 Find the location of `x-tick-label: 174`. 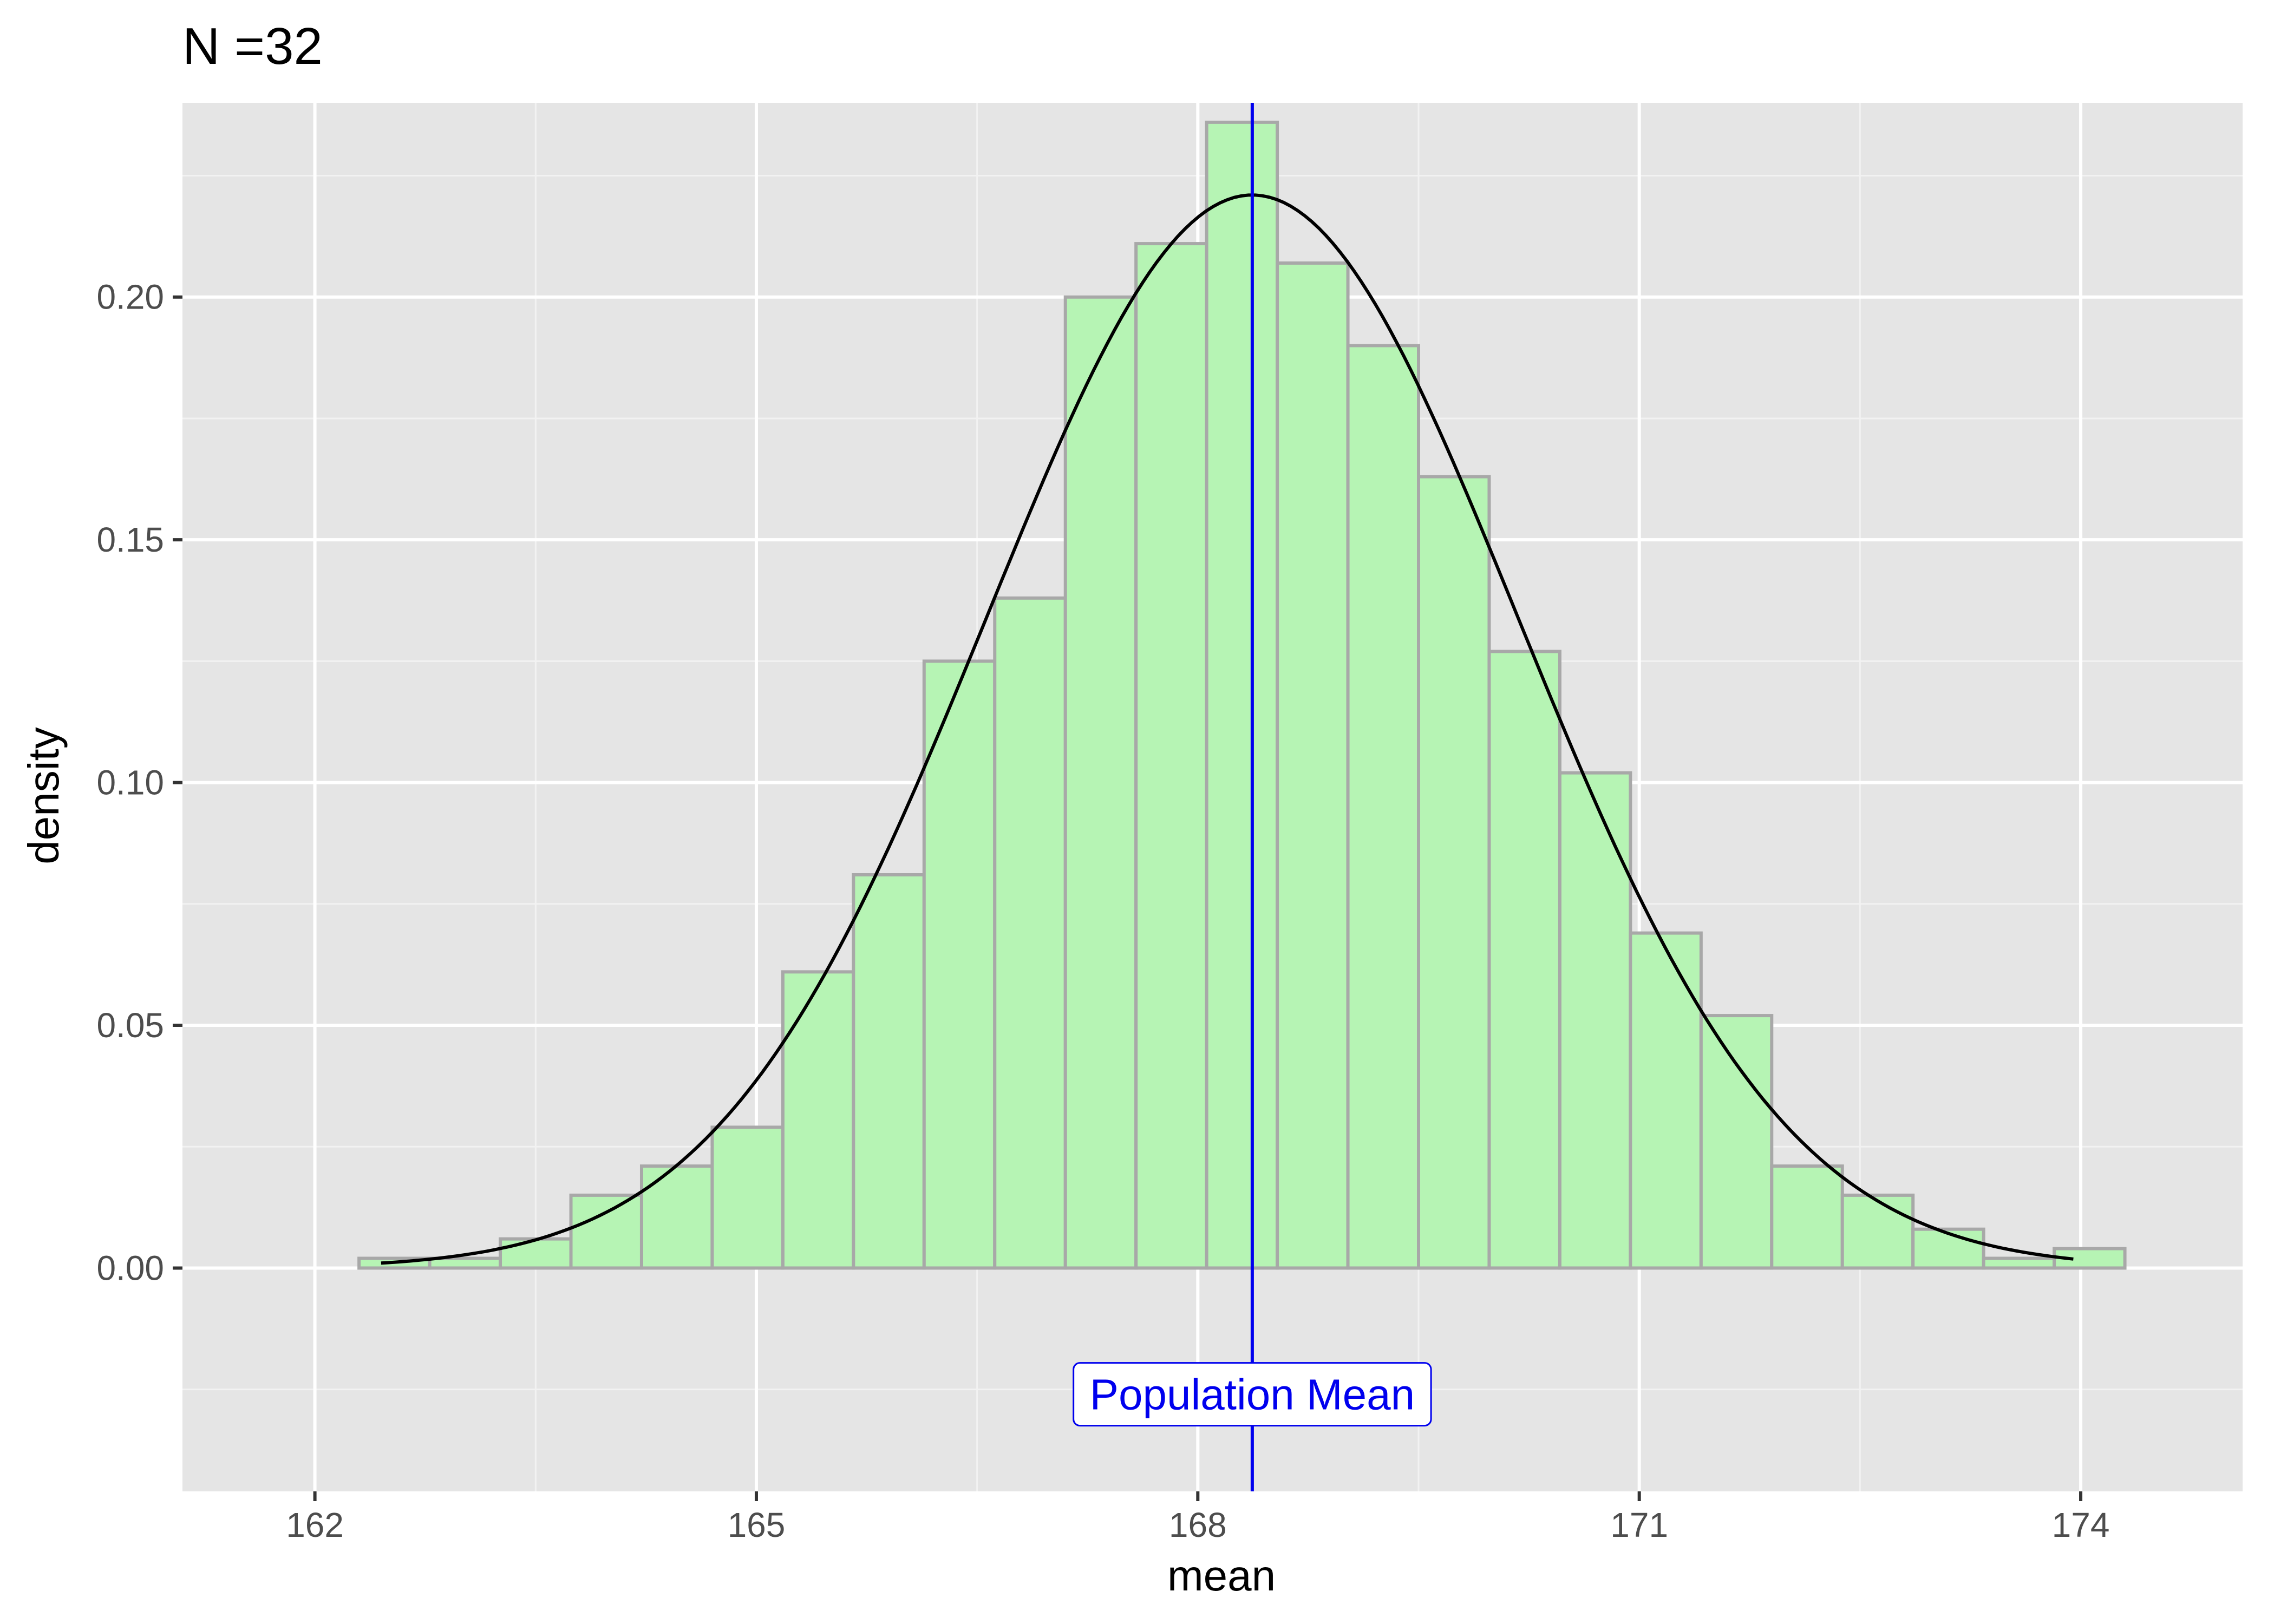

x-tick-label: 174 is located at coordinates (2081, 1525).